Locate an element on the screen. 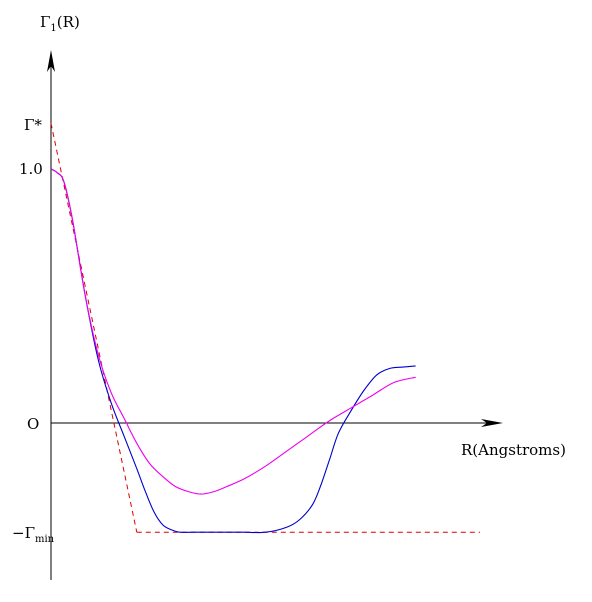 This screenshot has width=592, height=602. y-axis-label-suffix: (R) is located at coordinates (68, 22).